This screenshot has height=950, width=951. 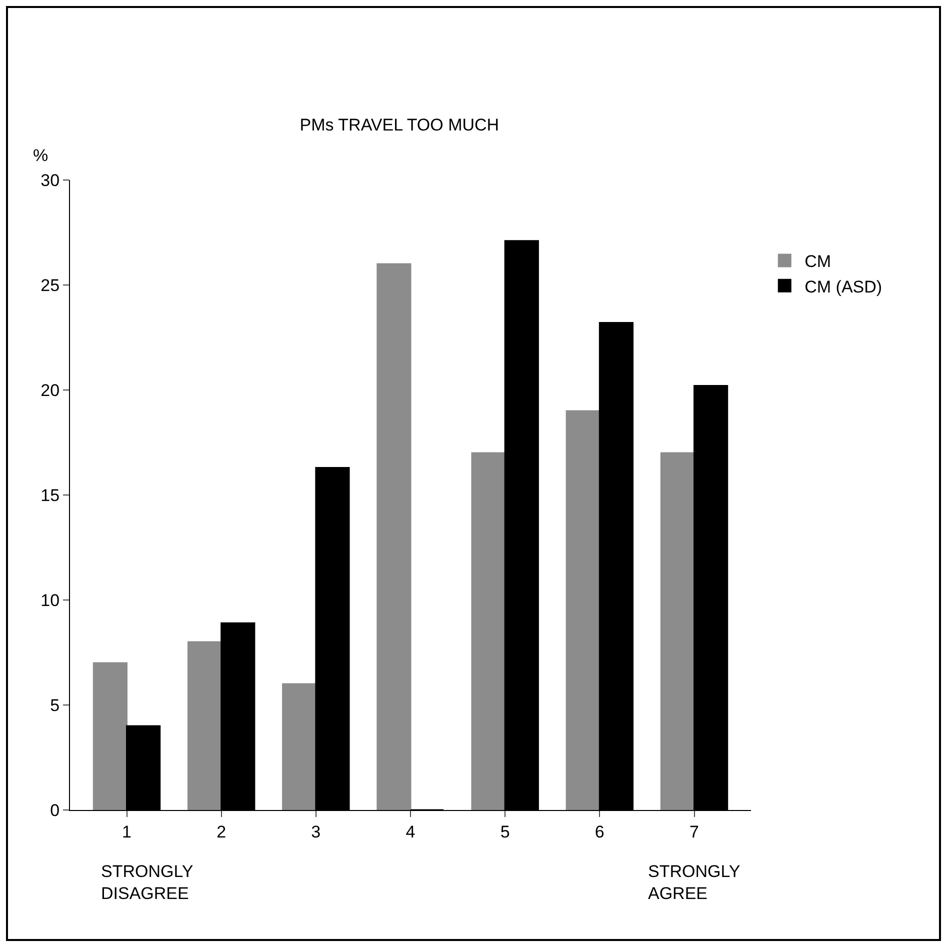 What do you see at coordinates (127, 832) in the screenshot?
I see `x-tick-label: 1` at bounding box center [127, 832].